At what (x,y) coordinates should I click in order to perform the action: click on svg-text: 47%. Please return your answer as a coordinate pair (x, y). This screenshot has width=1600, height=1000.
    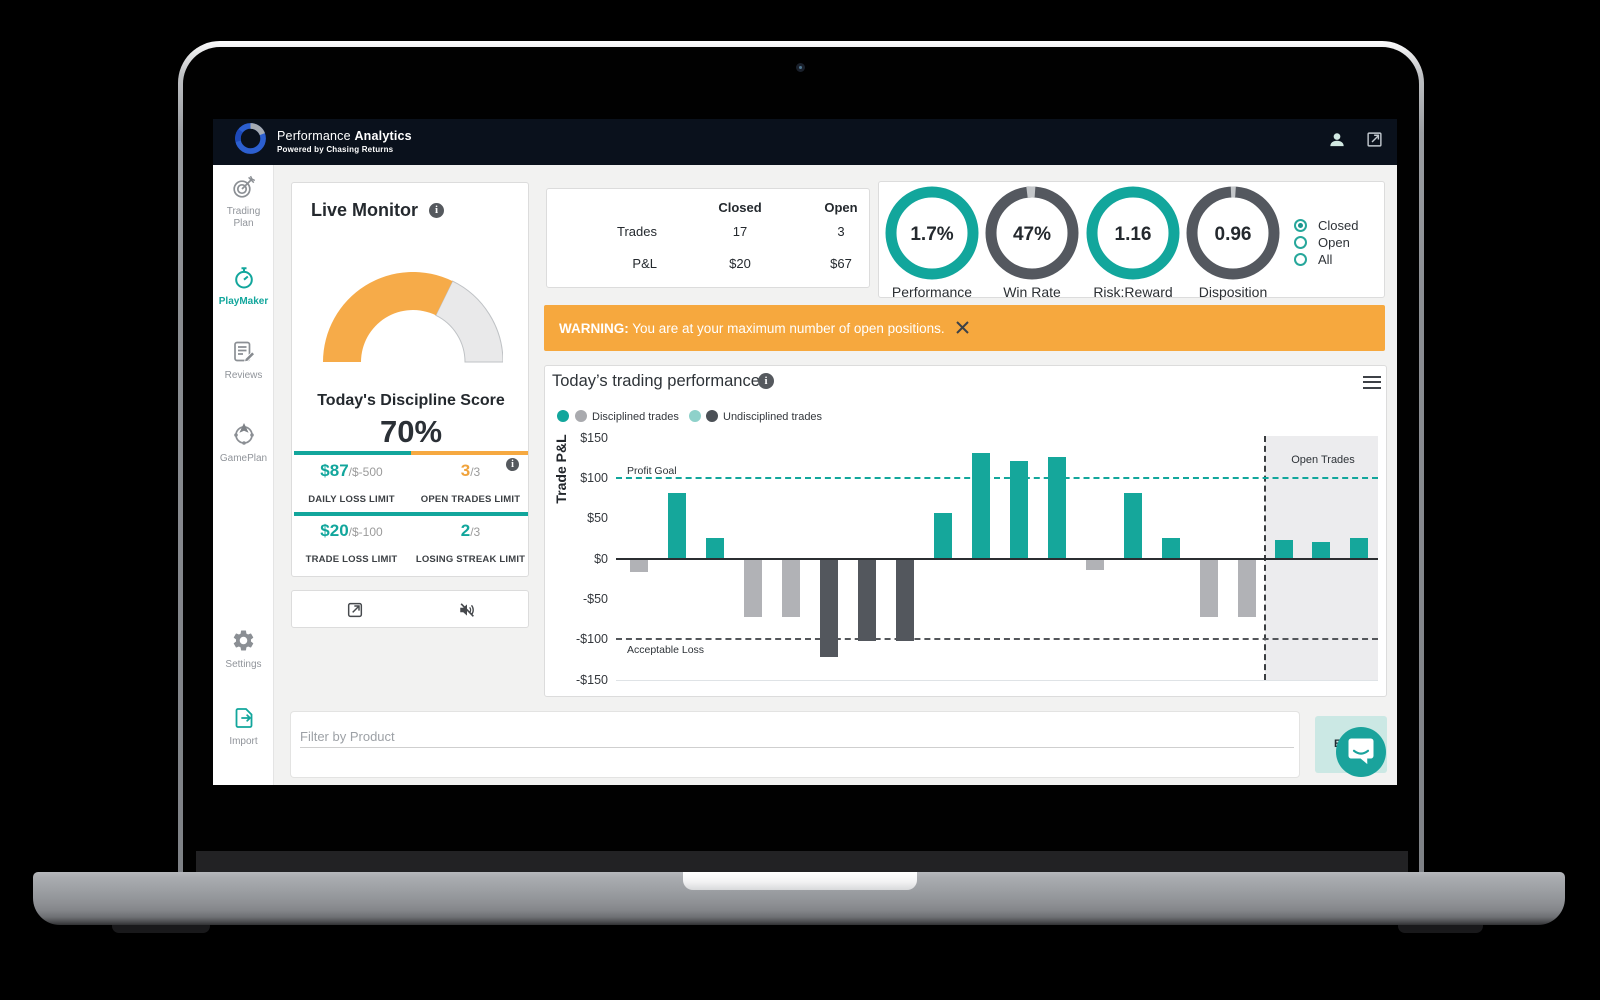
    Looking at the image, I should click on (1032, 234).